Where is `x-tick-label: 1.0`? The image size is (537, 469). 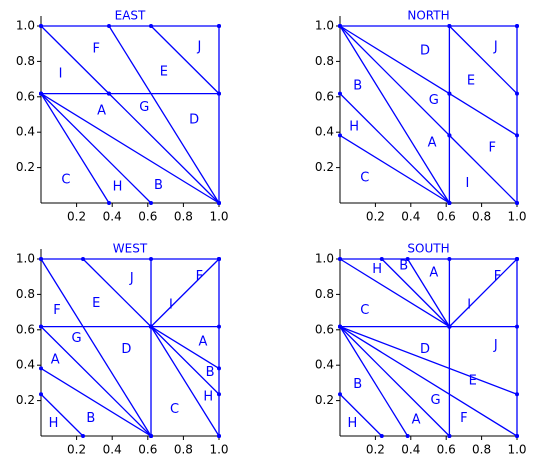
x-tick-label: 1.0 is located at coordinates (218, 217).